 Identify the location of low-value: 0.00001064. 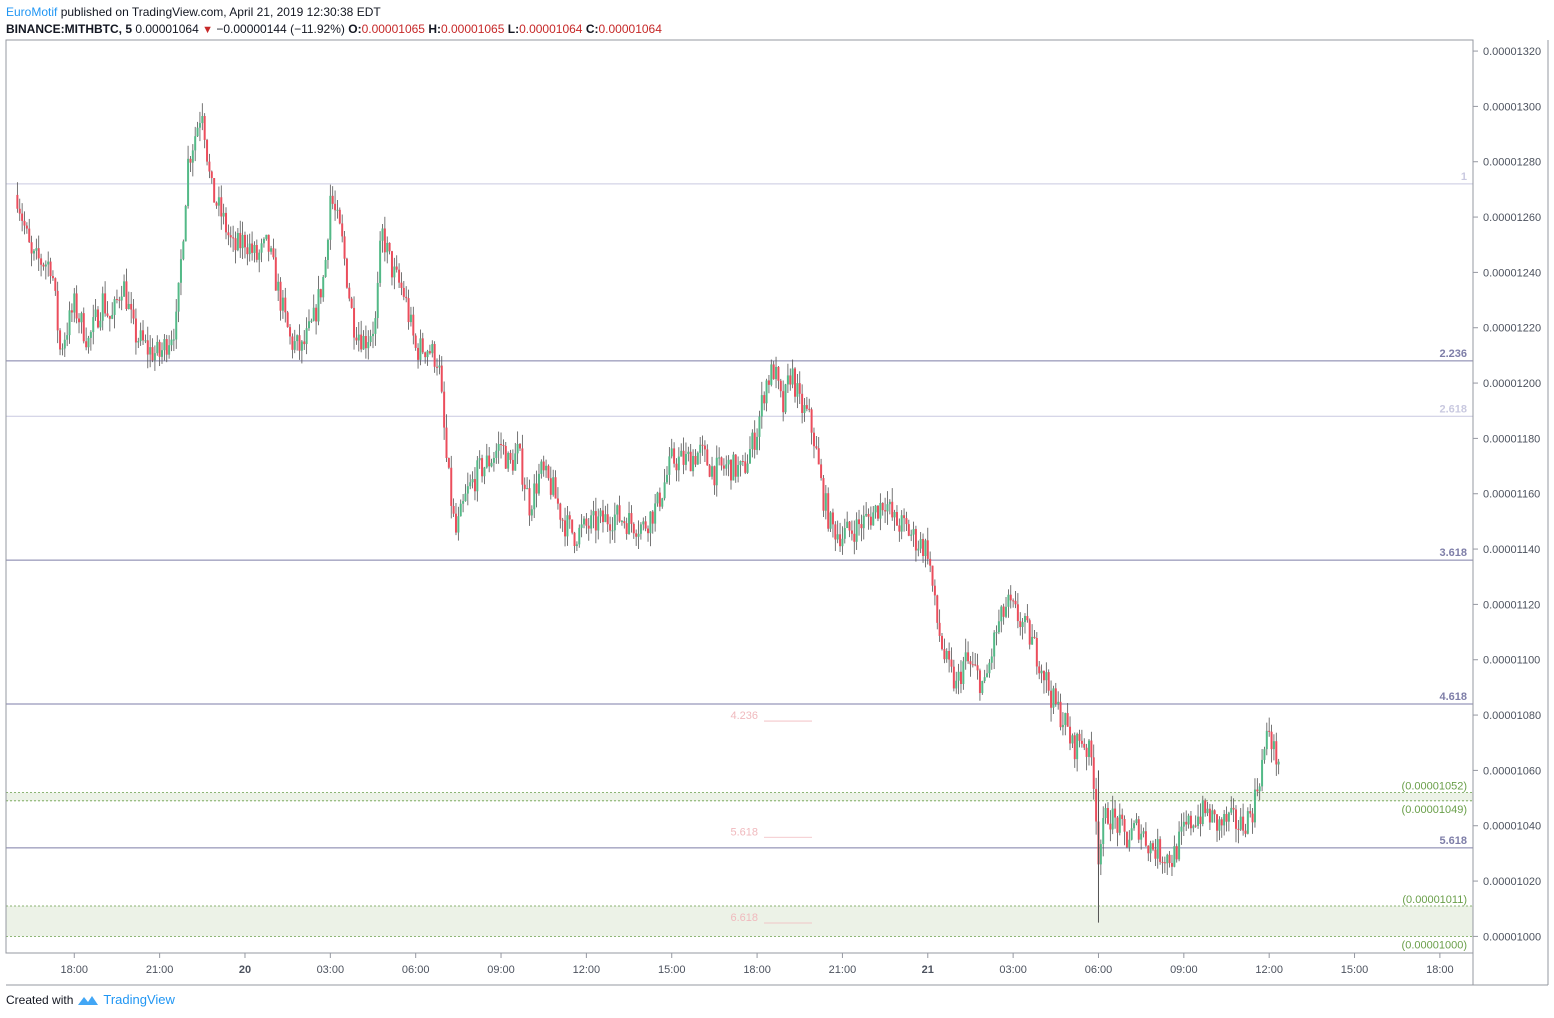
(551, 29).